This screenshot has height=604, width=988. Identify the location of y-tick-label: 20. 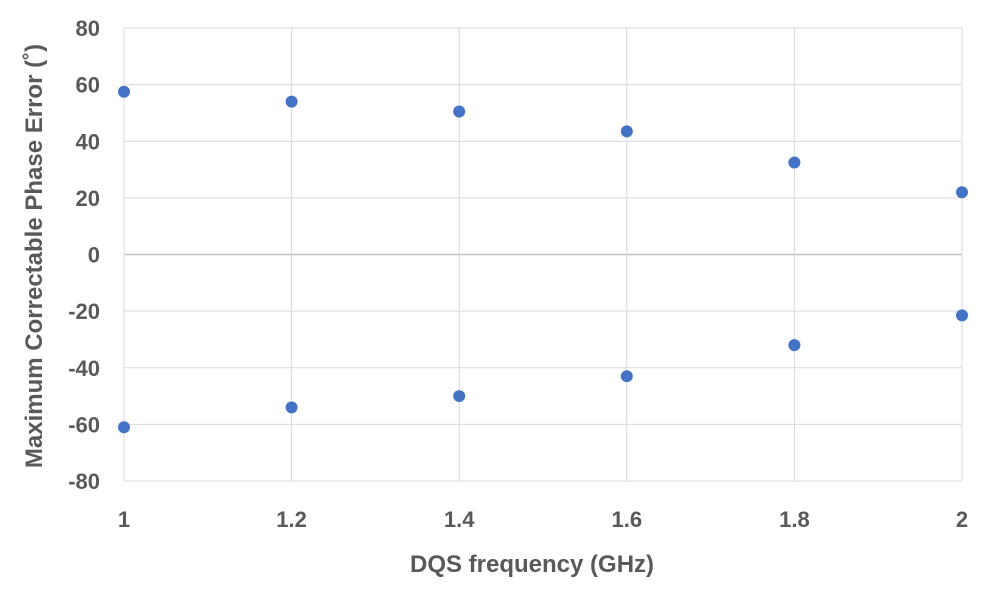
(88, 198).